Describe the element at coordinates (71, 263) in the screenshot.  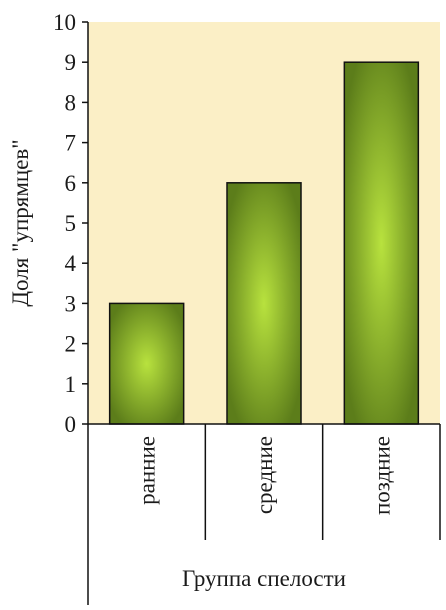
I see `y-tick-label-4: 4` at that location.